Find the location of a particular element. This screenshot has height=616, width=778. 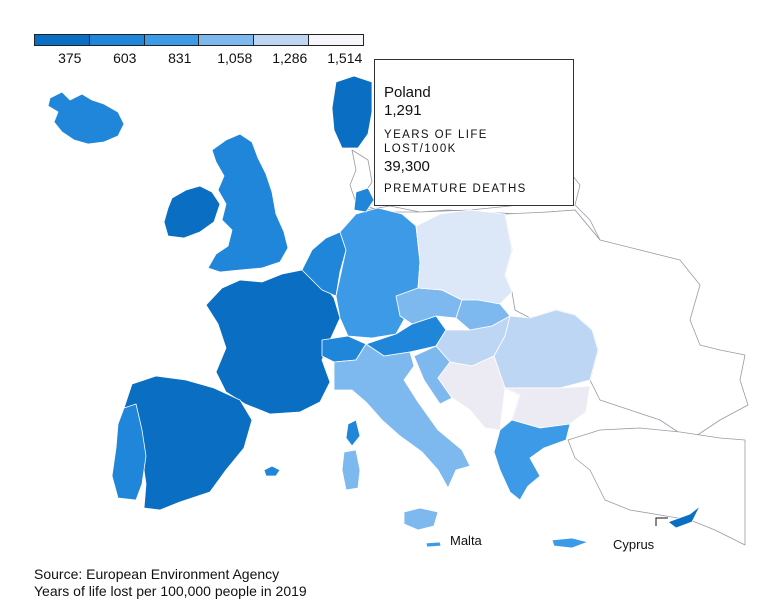

color-legend: 375 603 831 1,058 1,286 1,514 is located at coordinates (199, 51).